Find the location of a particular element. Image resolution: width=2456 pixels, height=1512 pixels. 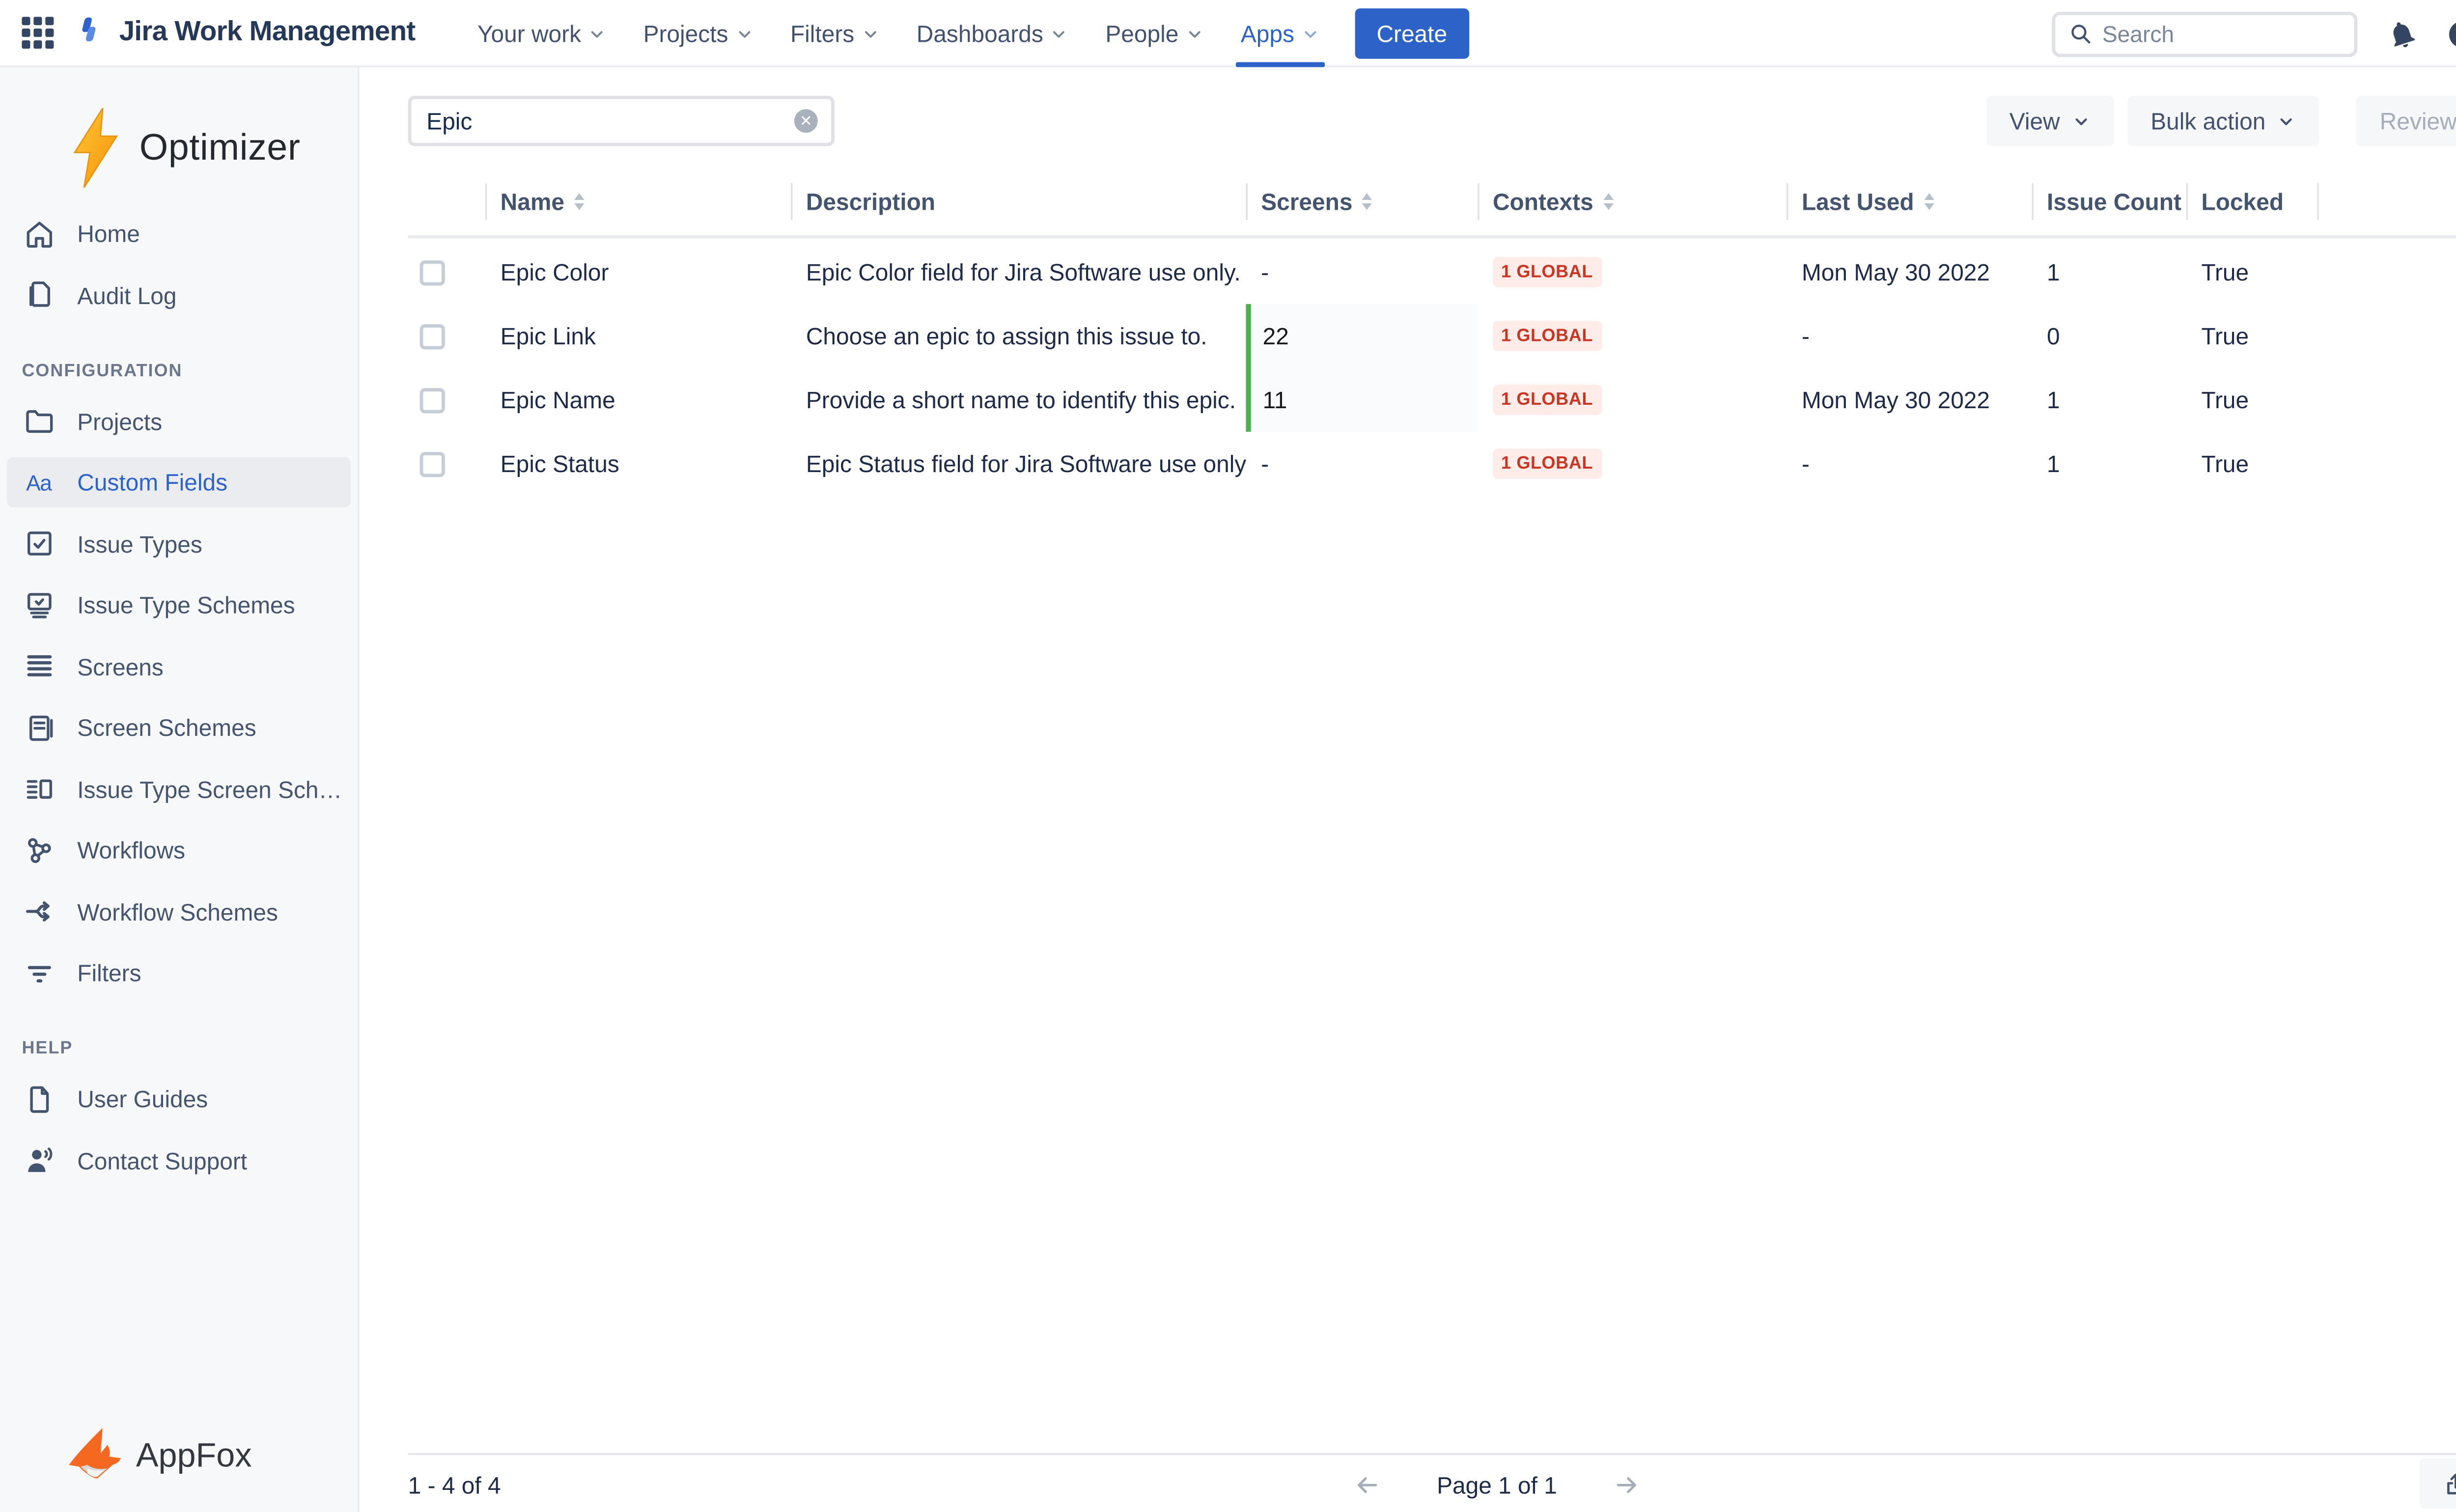

jira-home-link: Jira Work Management is located at coordinates (246, 33).